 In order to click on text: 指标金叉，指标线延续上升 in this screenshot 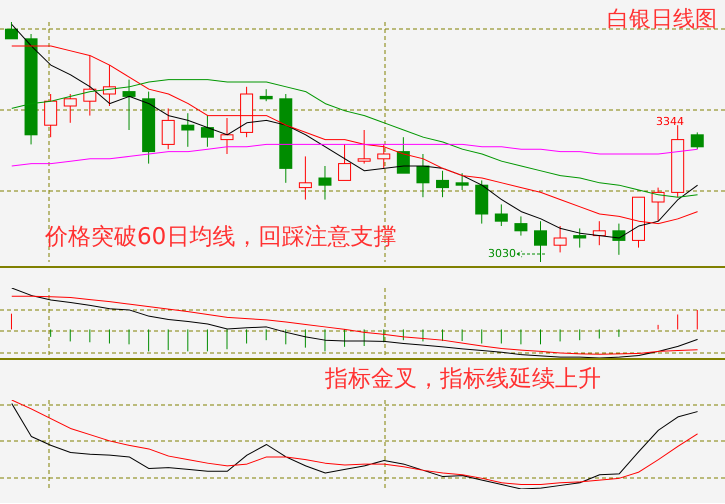, I will do `click(463, 379)`.